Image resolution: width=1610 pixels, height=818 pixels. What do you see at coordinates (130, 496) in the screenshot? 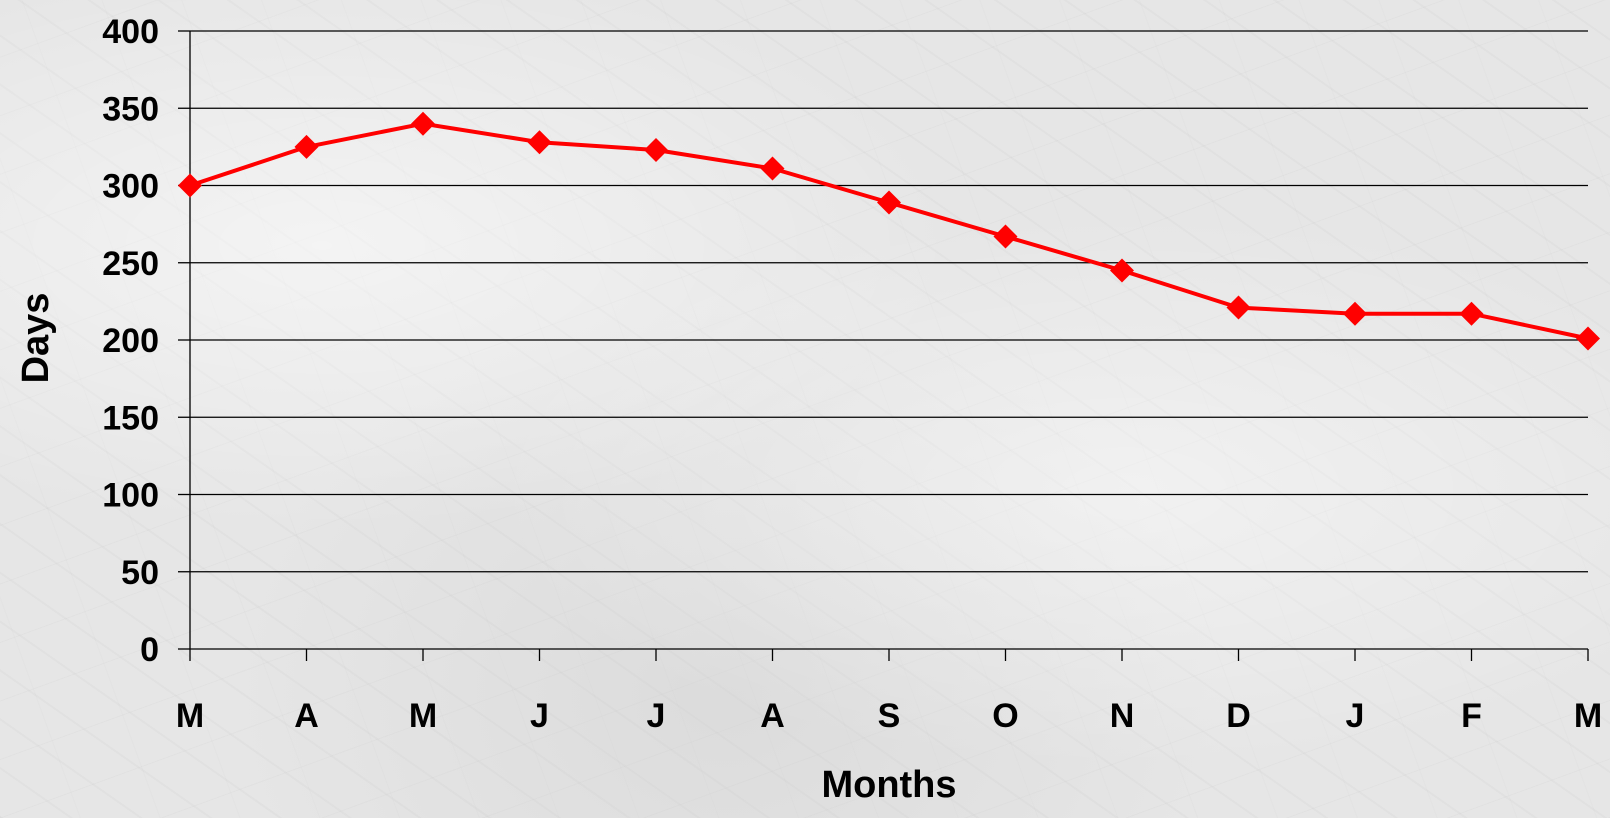
I see `y-tick-label: 100` at bounding box center [130, 496].